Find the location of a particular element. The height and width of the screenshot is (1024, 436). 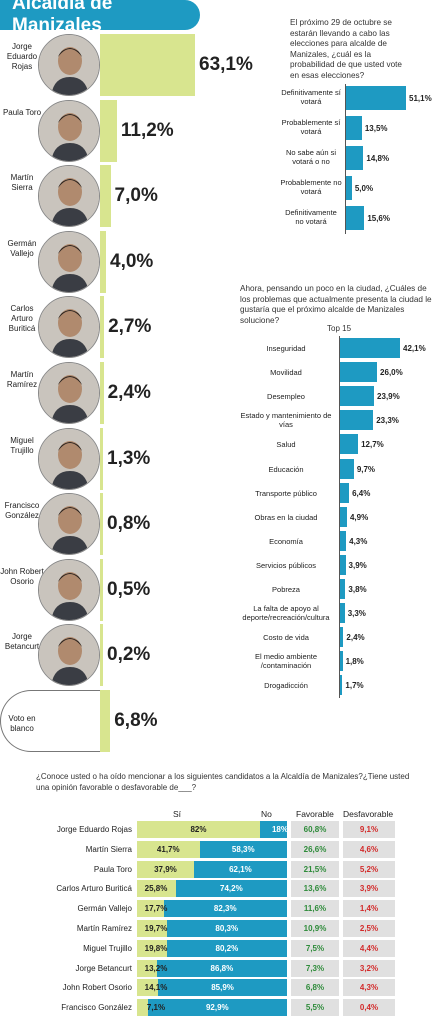

candidate-name: Martín Sierra is located at coordinates (22, 183).